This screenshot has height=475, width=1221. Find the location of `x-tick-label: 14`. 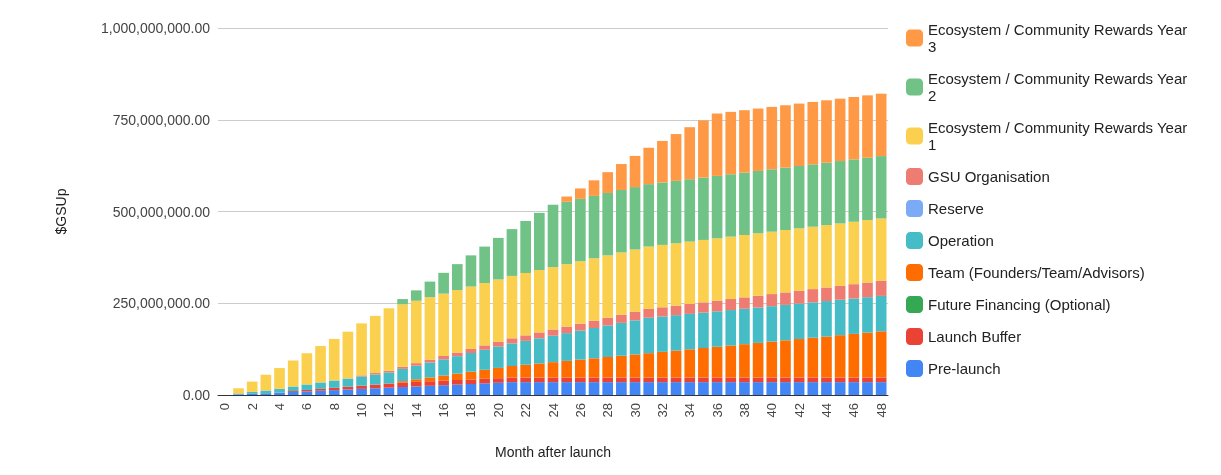

x-tick-label: 14 is located at coordinates (416, 410).